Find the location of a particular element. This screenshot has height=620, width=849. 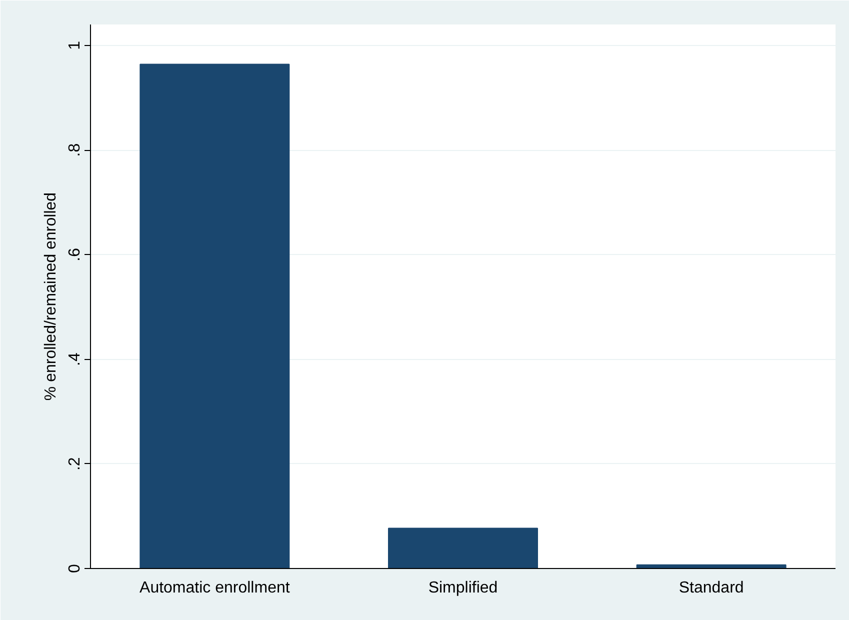

y-tick-label: .4 is located at coordinates (75, 359).